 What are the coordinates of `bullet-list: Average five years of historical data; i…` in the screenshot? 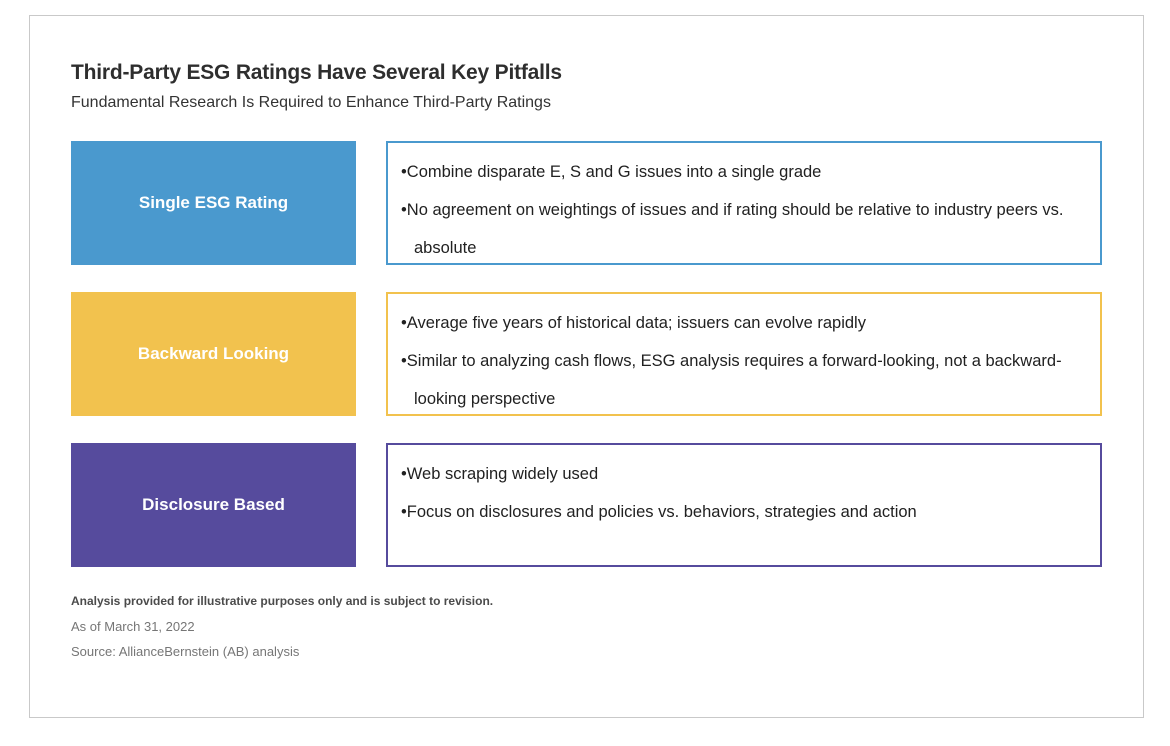 It's located at (741, 361).